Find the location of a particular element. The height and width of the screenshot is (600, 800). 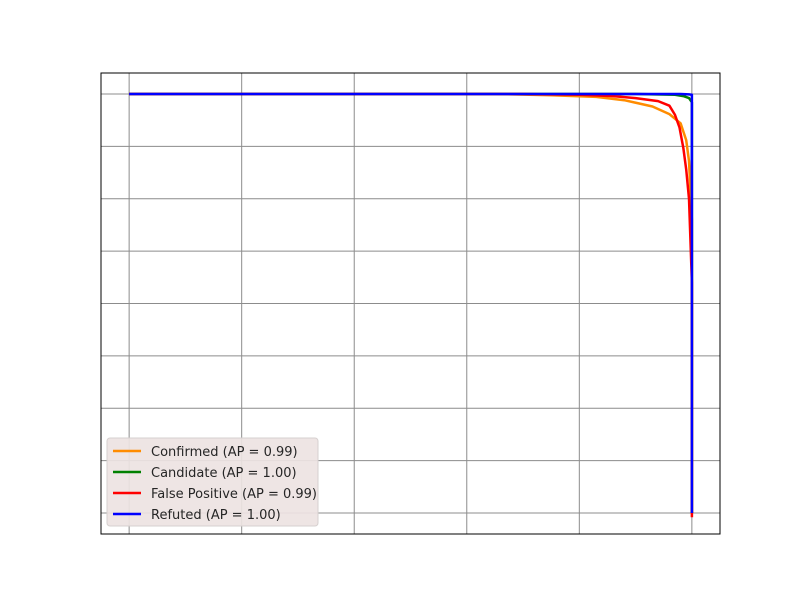

legend-label: False Positive (AP = 0.99) is located at coordinates (234, 494).